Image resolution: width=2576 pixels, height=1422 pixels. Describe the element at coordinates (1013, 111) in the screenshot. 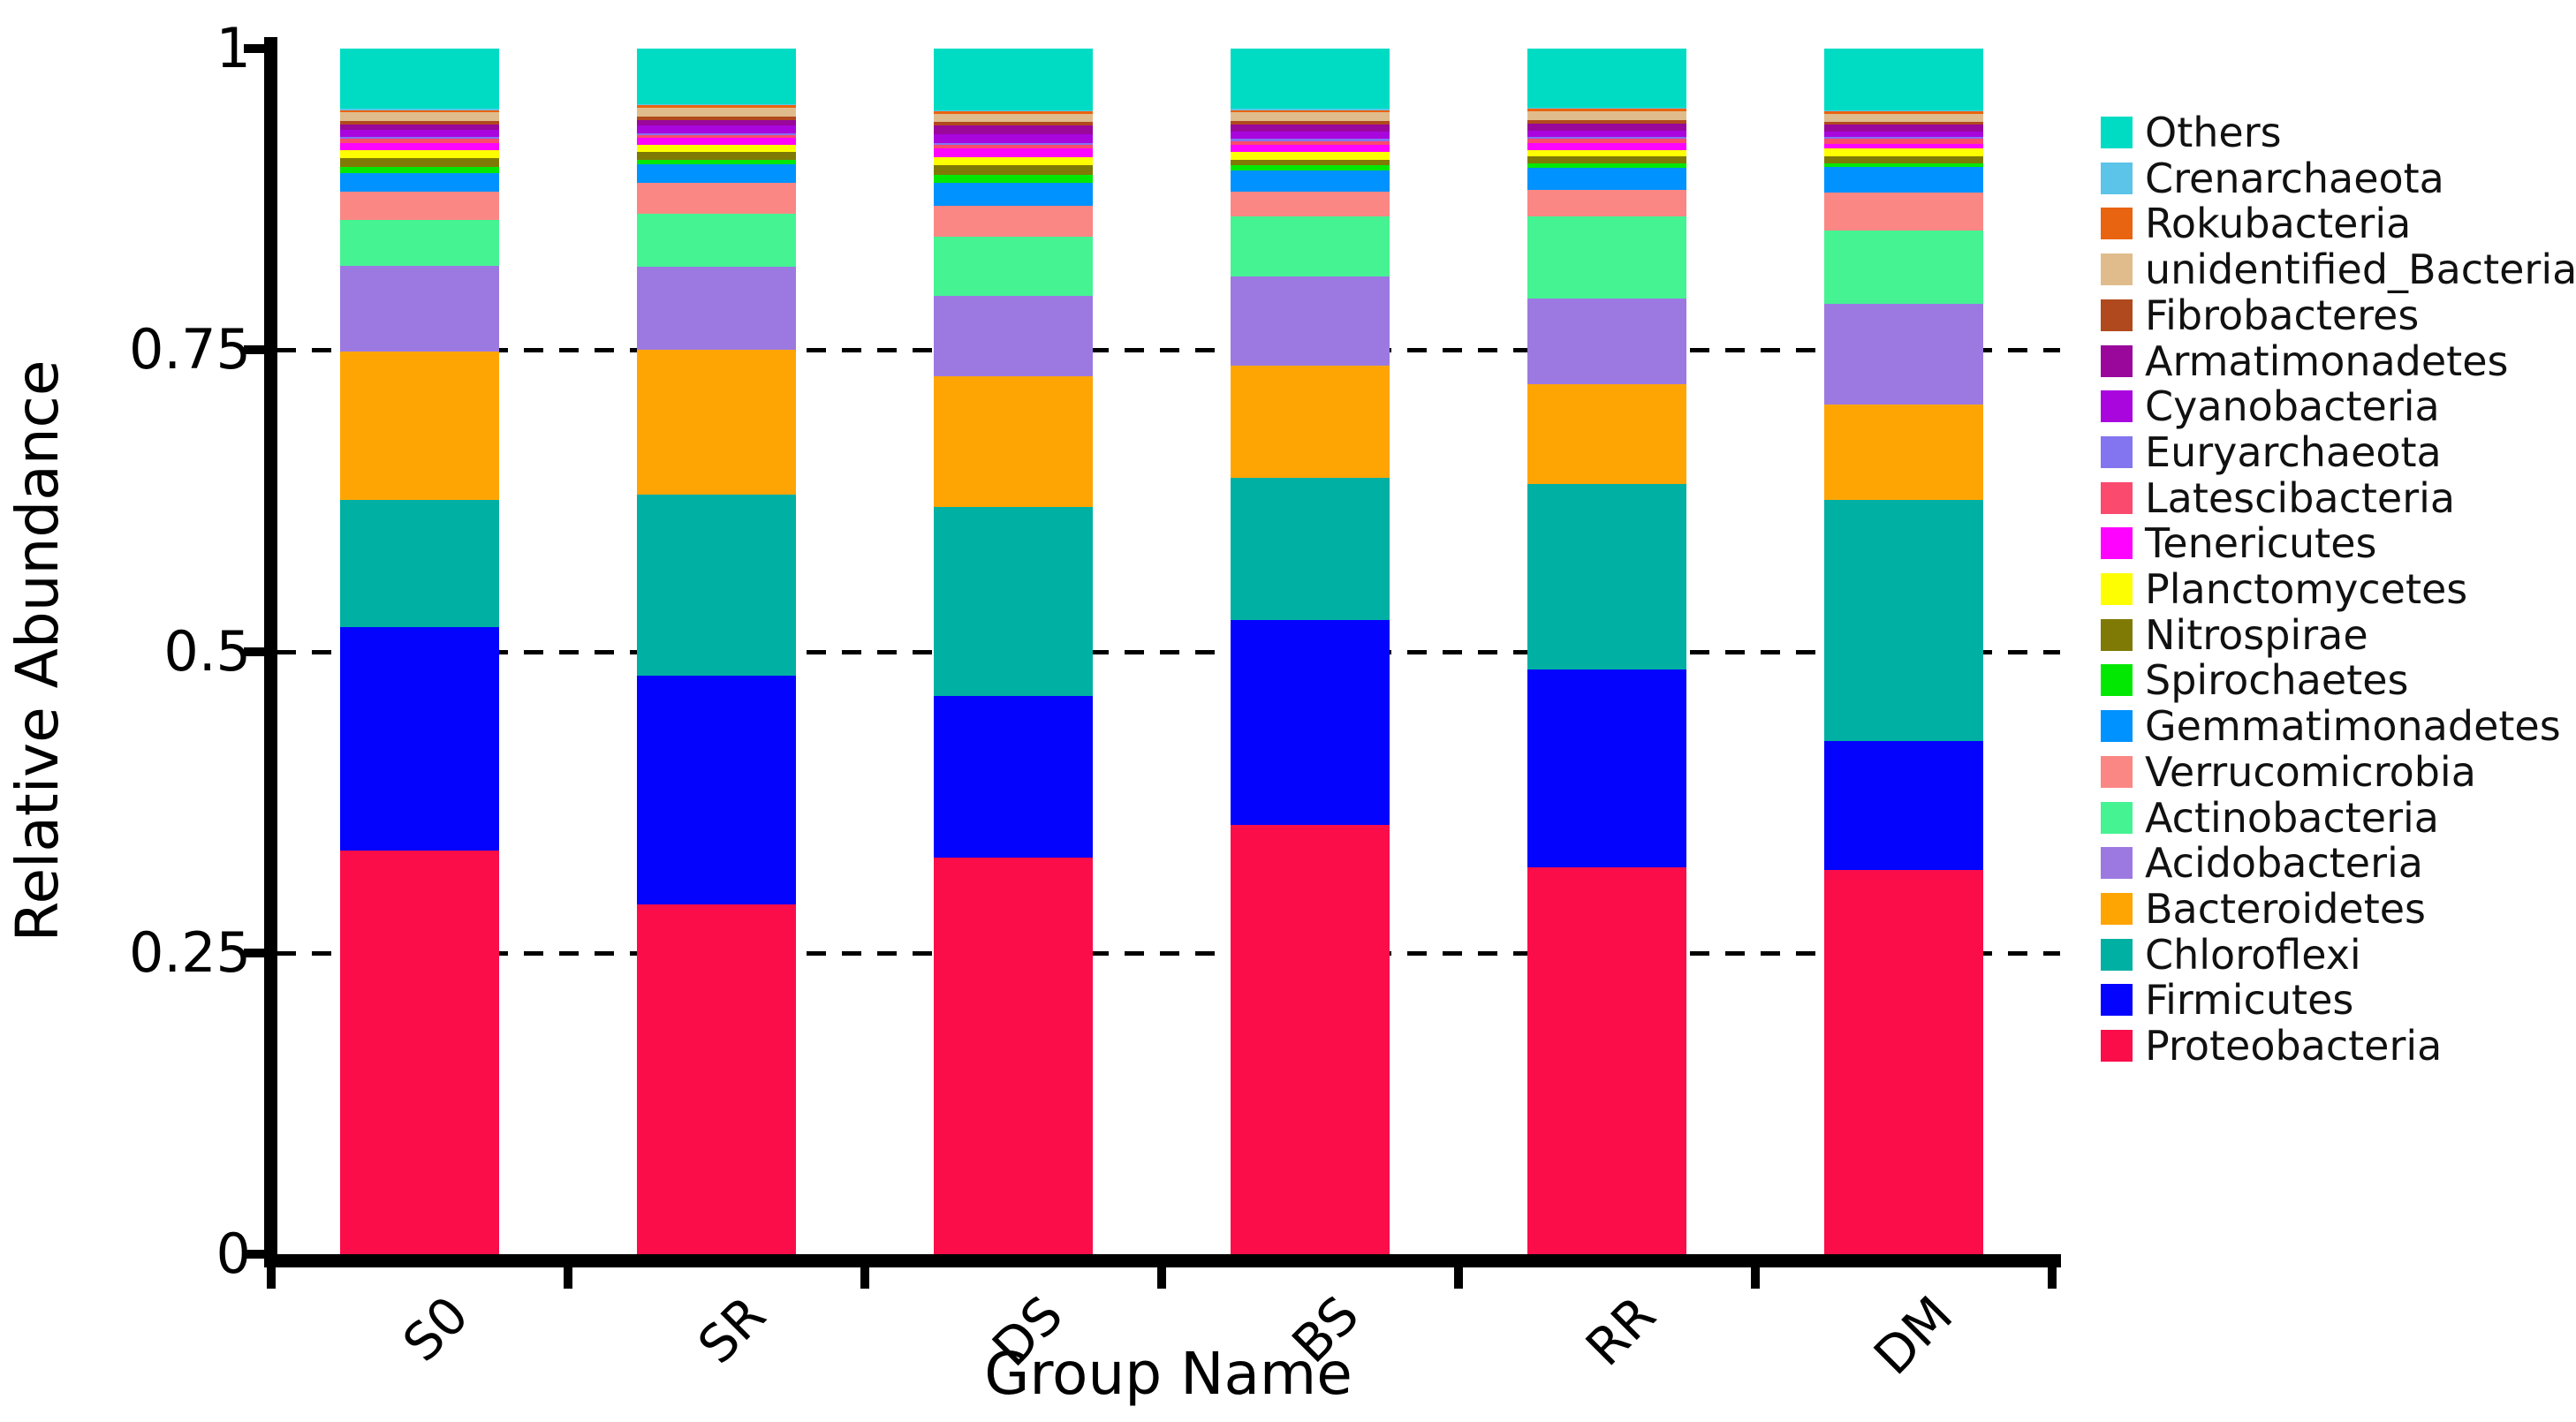

I see `segment-Crenarchaeota-DS` at that location.